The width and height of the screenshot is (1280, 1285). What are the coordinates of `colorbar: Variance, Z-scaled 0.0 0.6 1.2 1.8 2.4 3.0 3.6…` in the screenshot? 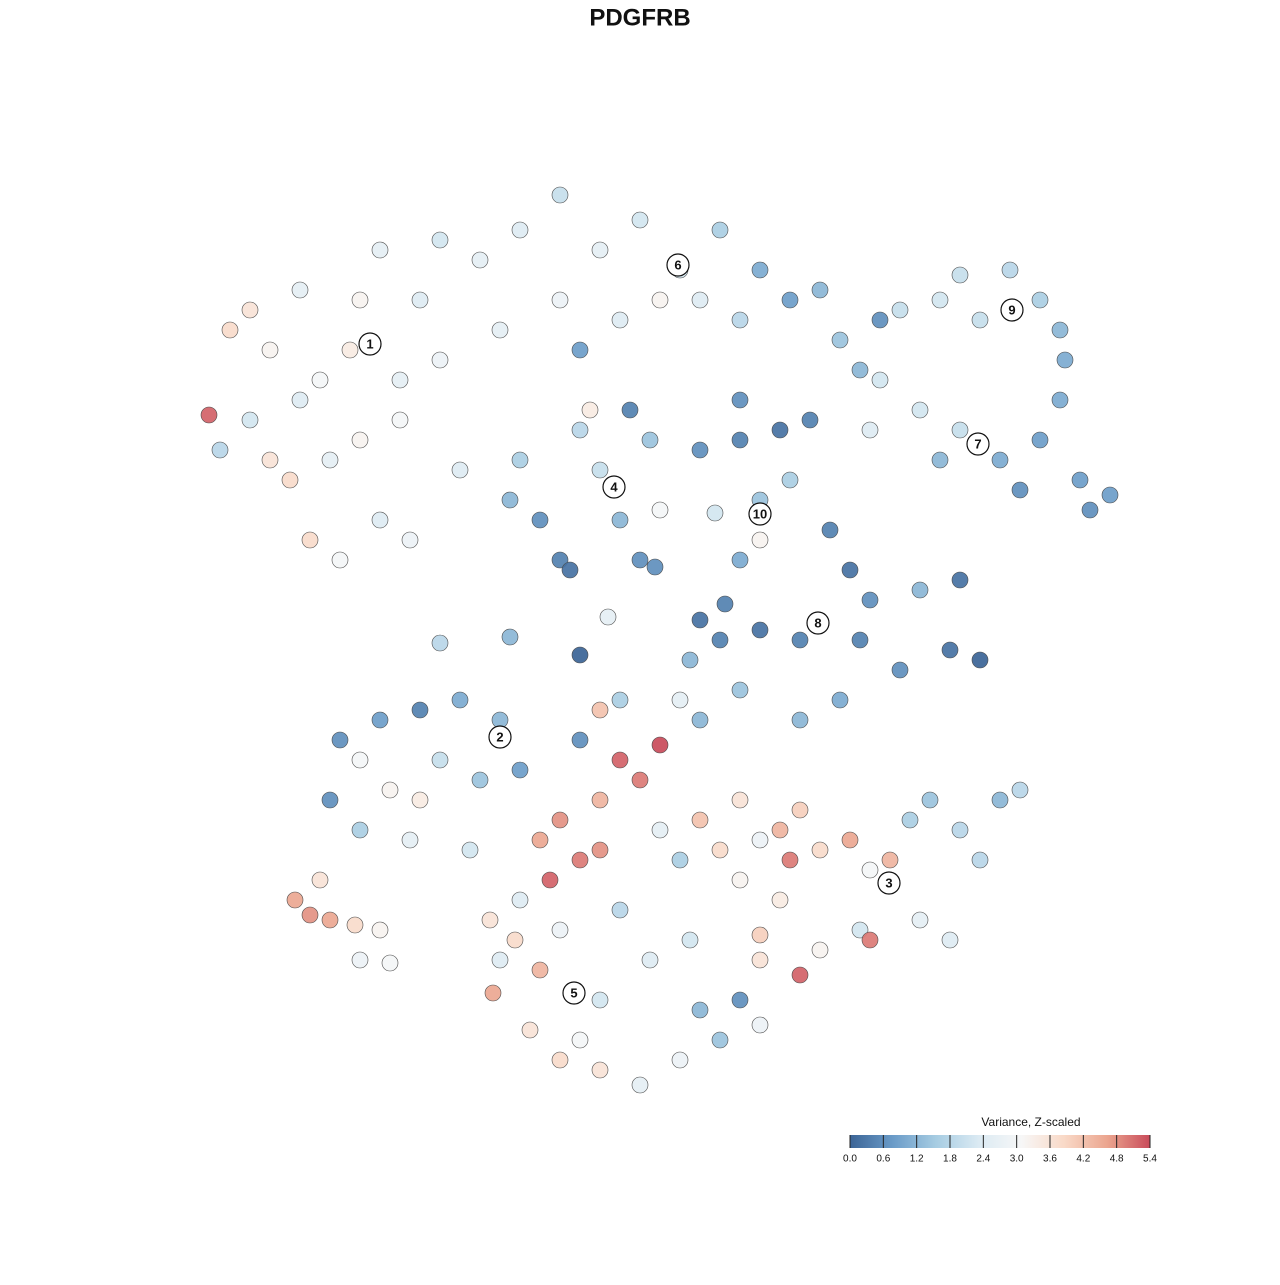 It's located at (1000, 1139).